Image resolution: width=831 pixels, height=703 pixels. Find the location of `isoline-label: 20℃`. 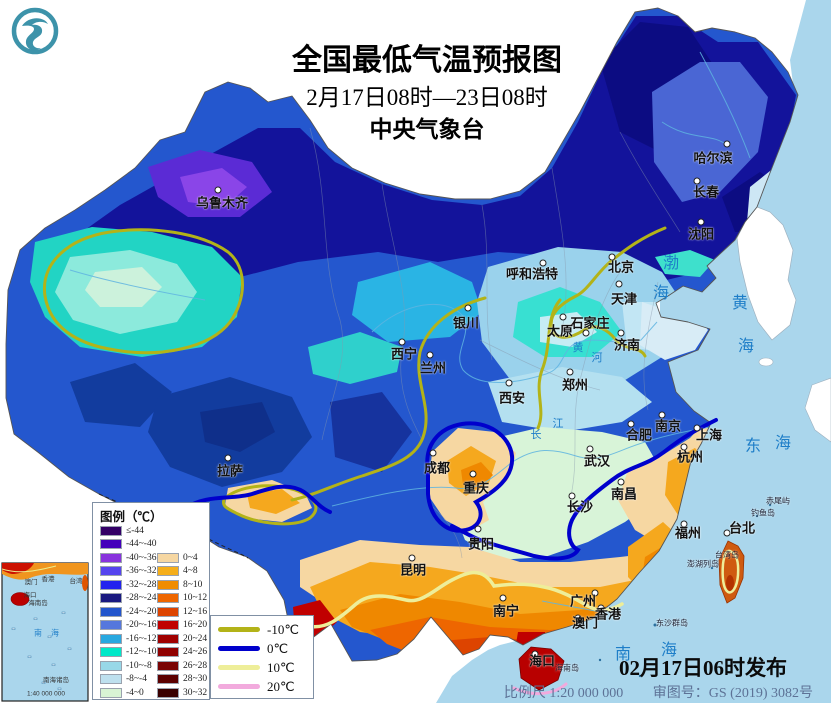

isoline-label: 20℃ is located at coordinates (281, 686).